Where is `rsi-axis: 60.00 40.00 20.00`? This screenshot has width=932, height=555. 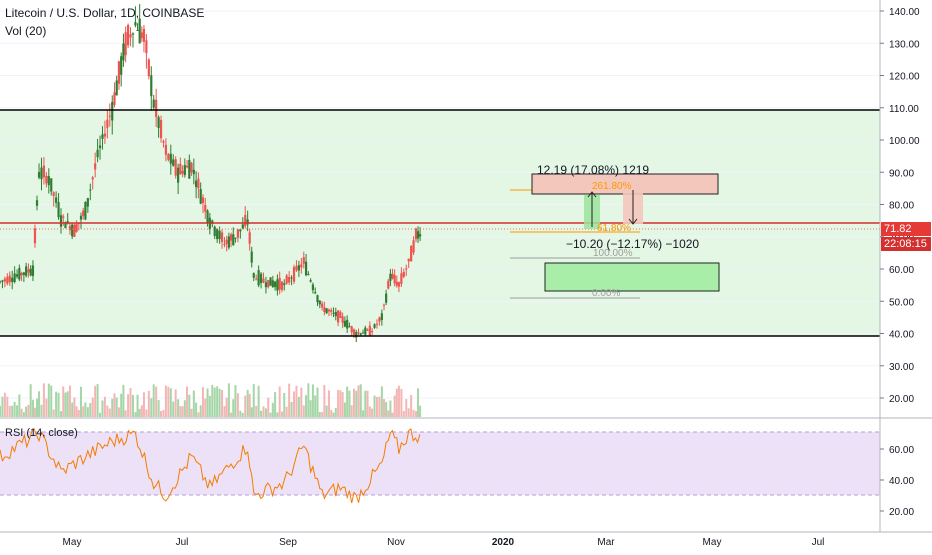 rsi-axis: 60.00 40.00 20.00 is located at coordinates (897, 481).